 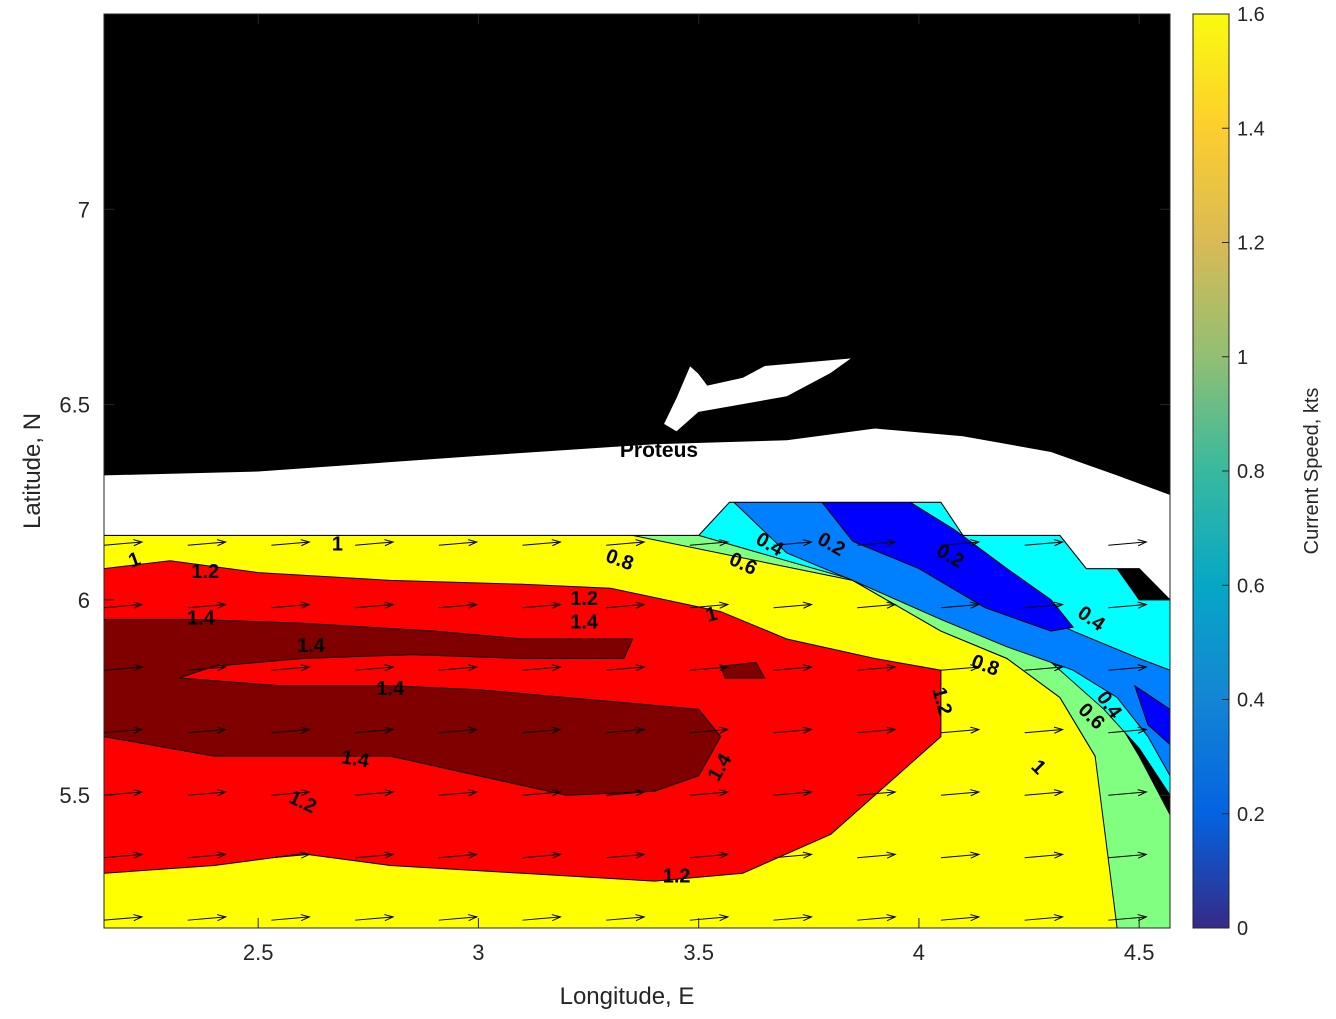 I want to click on x-tick-label: 2.5, so click(x=258, y=952).